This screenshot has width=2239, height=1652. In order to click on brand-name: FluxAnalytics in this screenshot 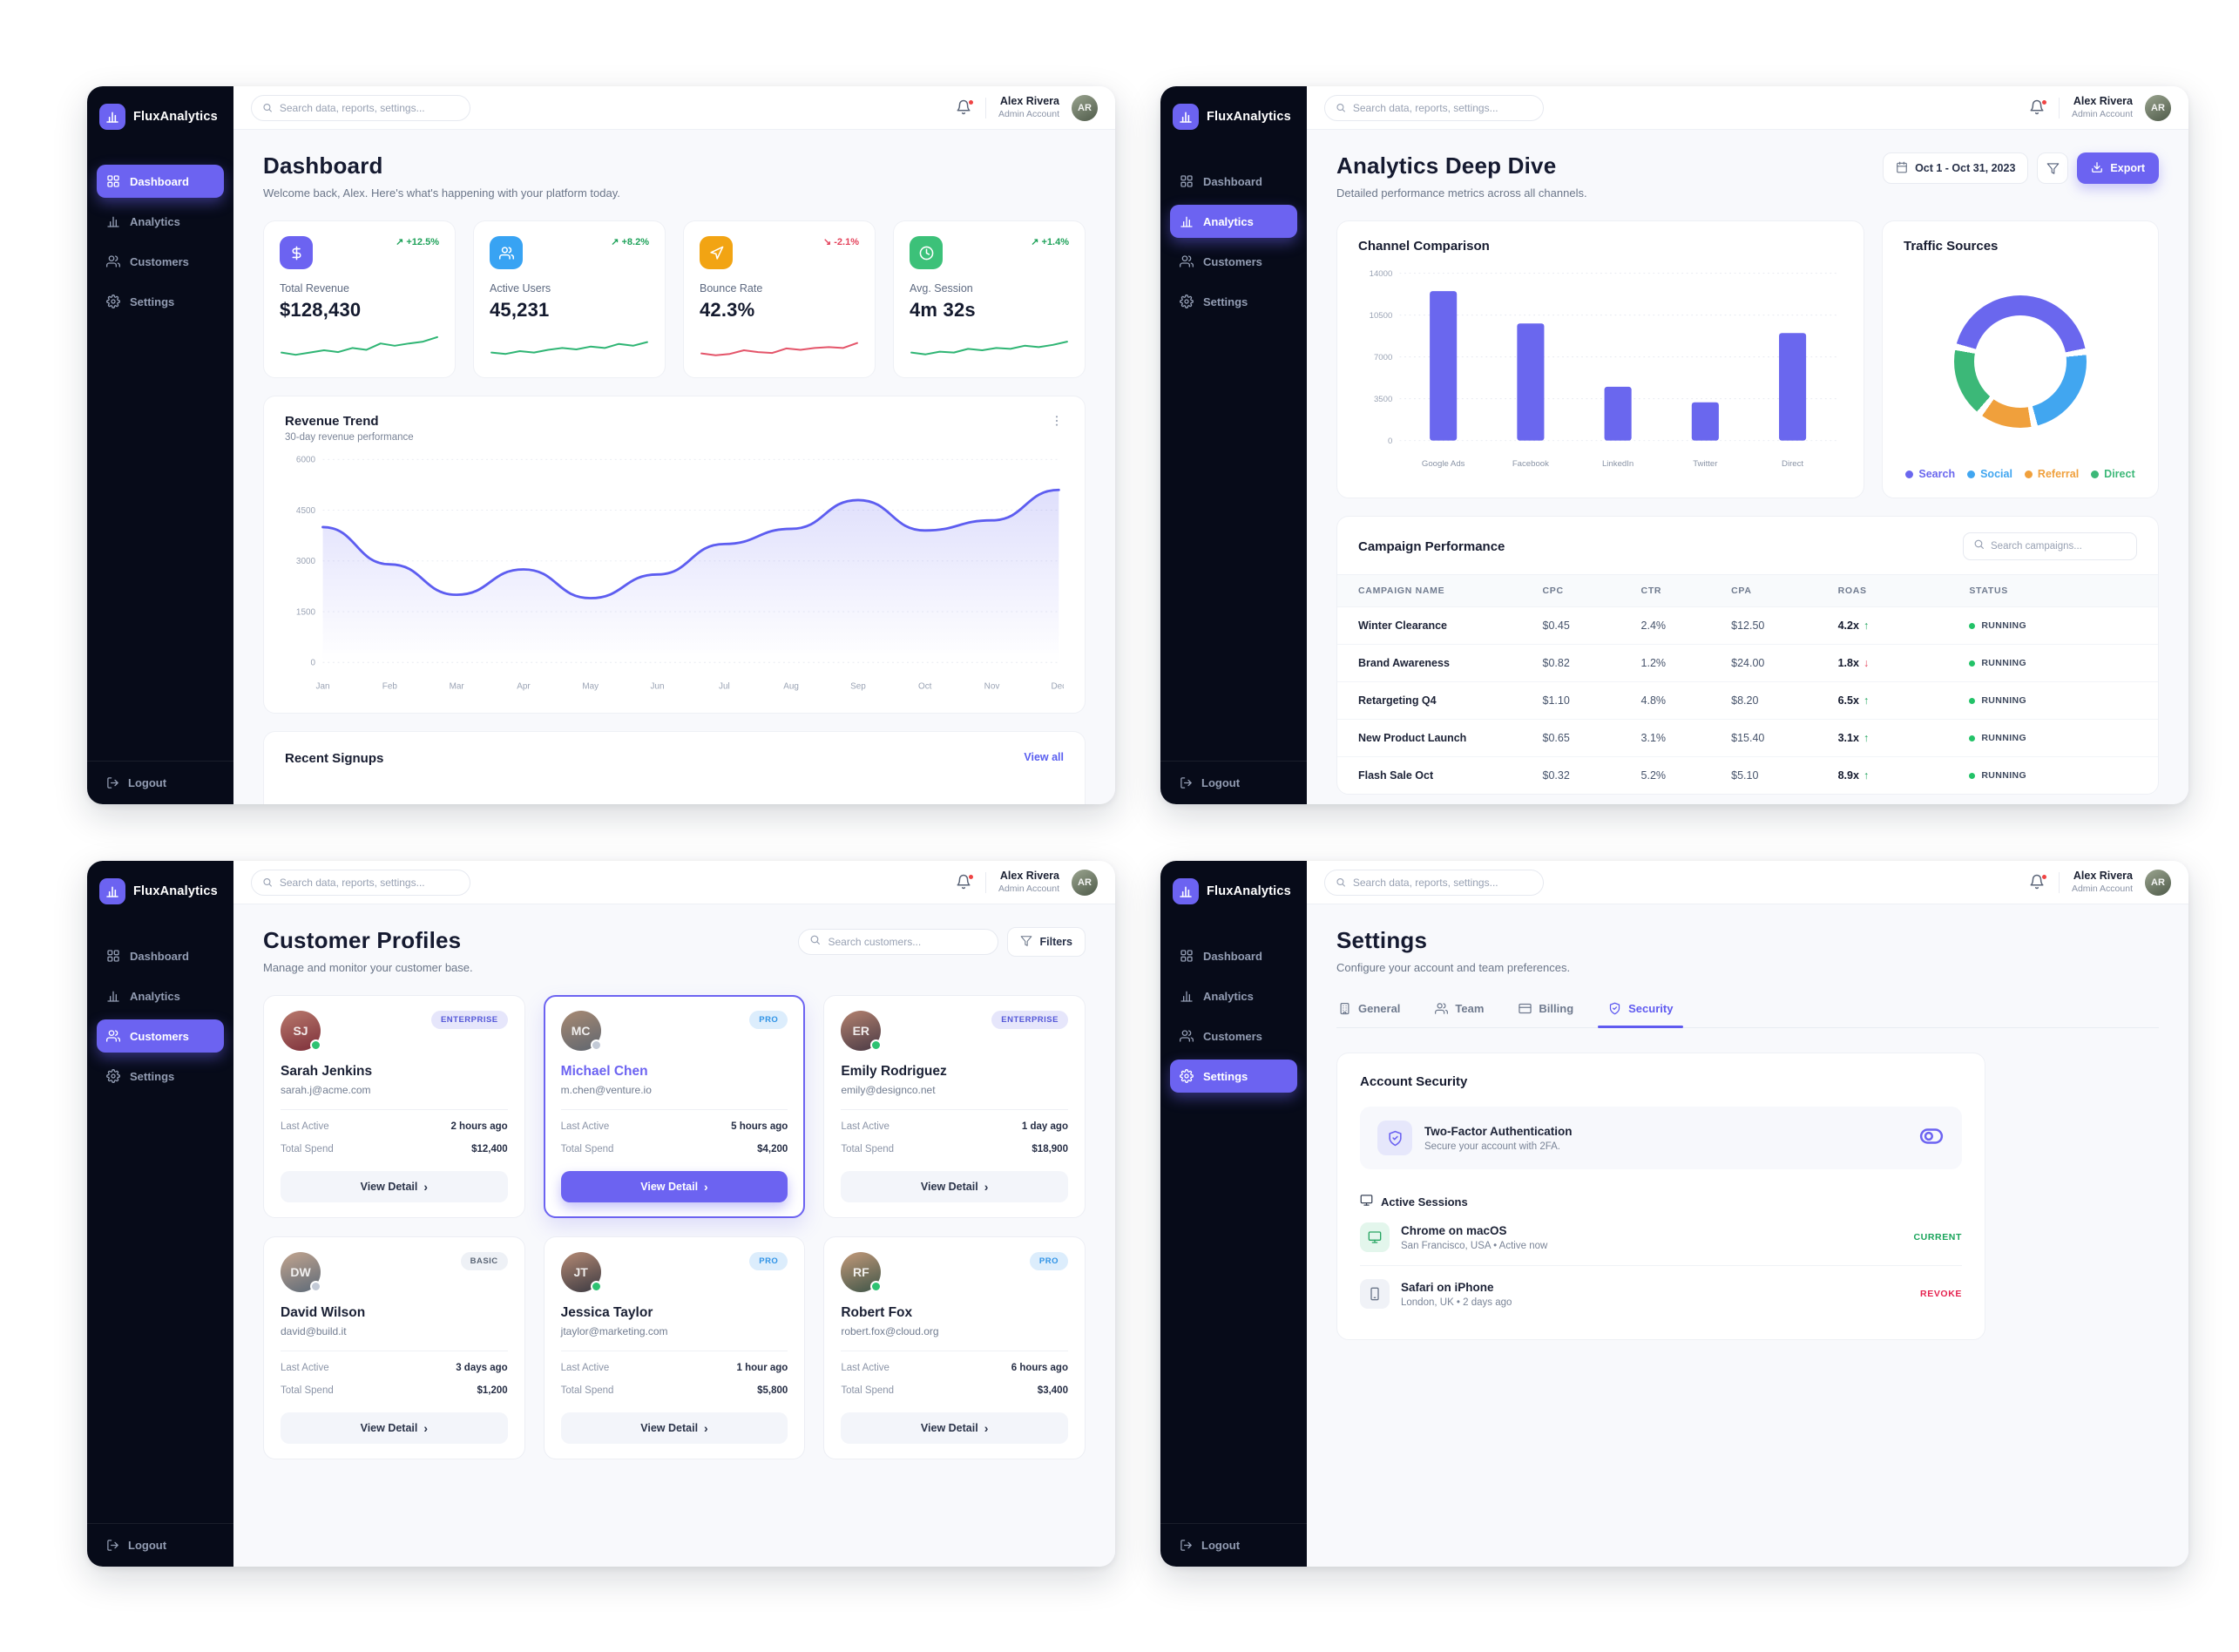, I will do `click(1249, 891)`.